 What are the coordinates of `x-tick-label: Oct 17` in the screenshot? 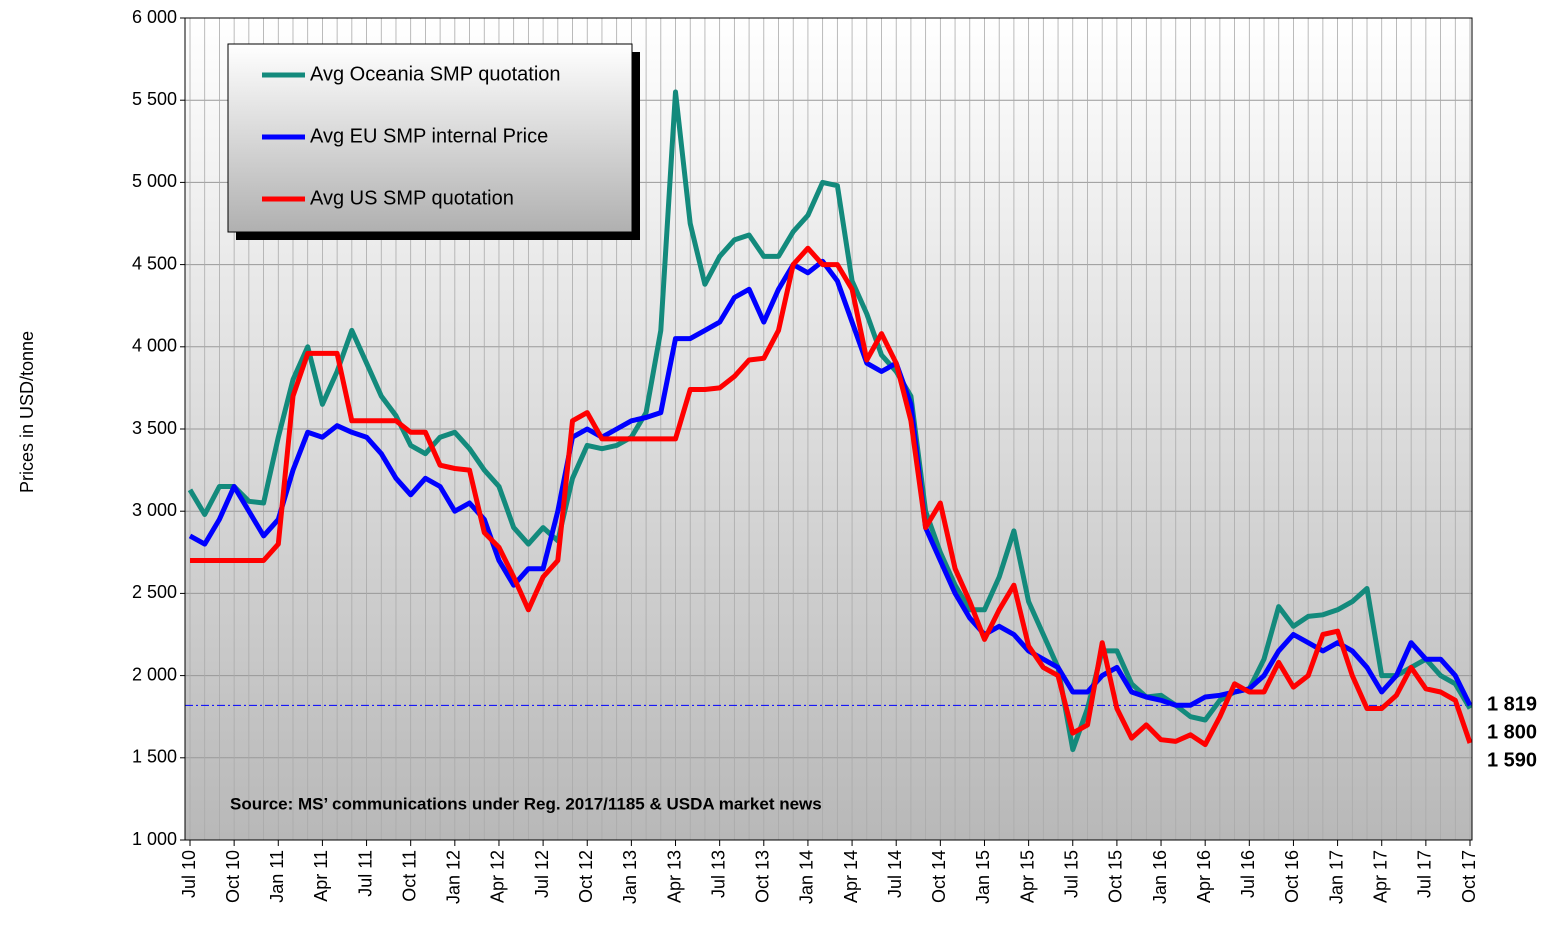 It's located at (1469, 876).